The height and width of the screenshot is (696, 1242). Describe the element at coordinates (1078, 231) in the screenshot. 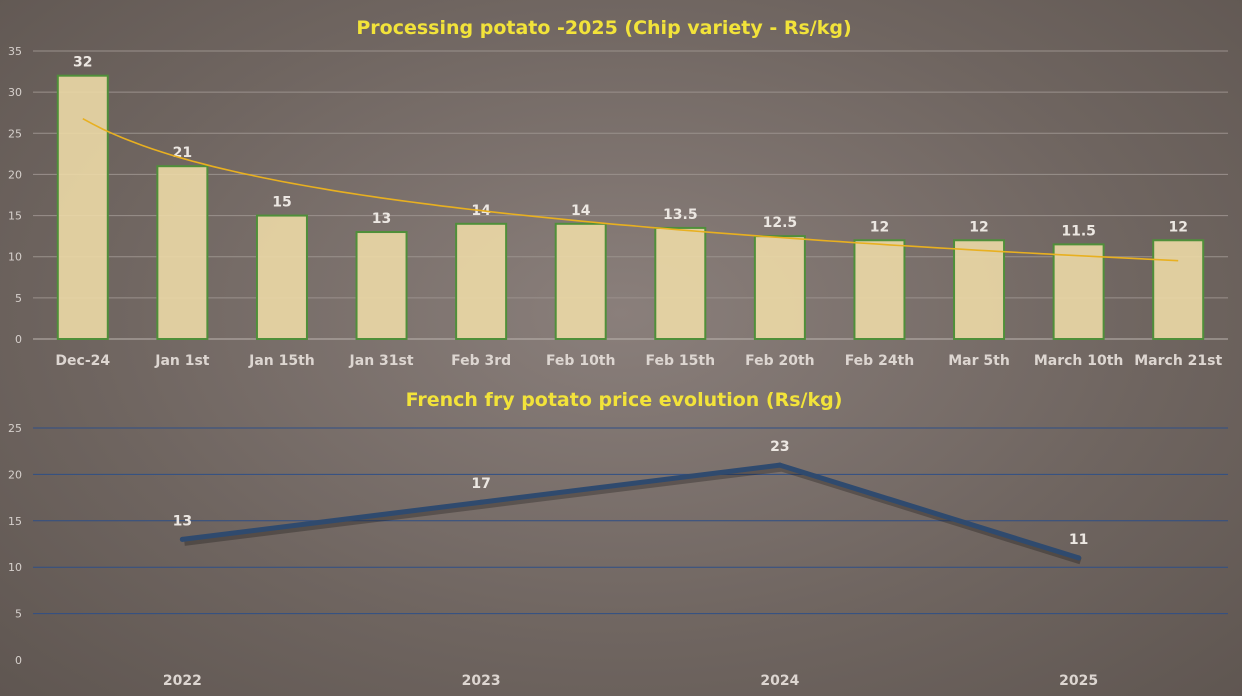

I see `bar-data-label: 11.5` at that location.